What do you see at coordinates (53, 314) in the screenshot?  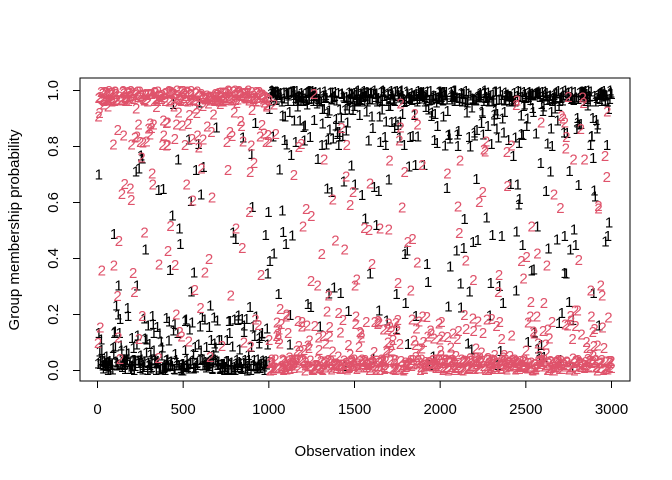 I see `y-tick-label: 0.2` at bounding box center [53, 314].